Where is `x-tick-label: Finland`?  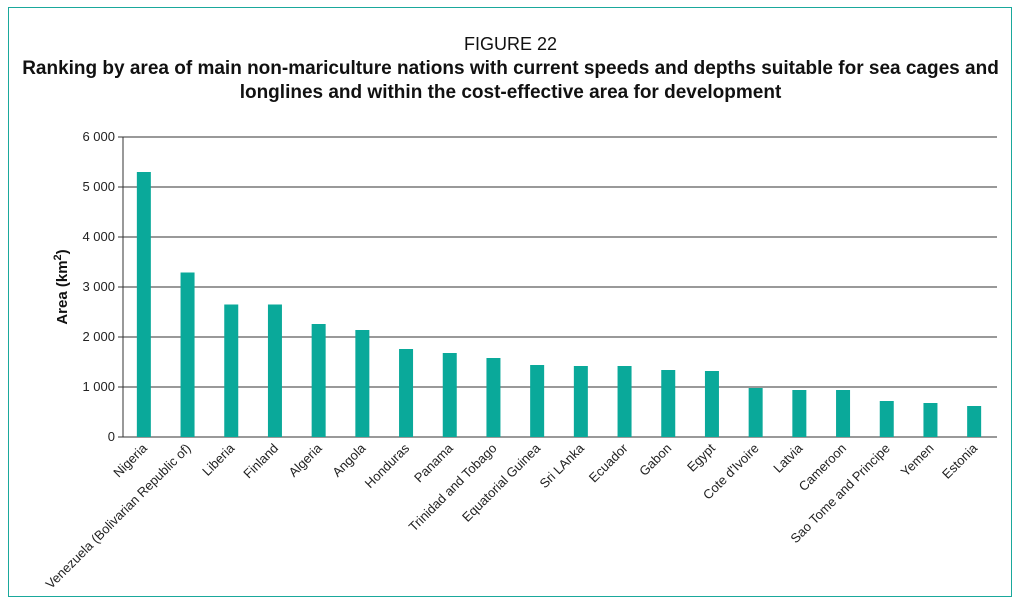
x-tick-label: Finland is located at coordinates (260, 461).